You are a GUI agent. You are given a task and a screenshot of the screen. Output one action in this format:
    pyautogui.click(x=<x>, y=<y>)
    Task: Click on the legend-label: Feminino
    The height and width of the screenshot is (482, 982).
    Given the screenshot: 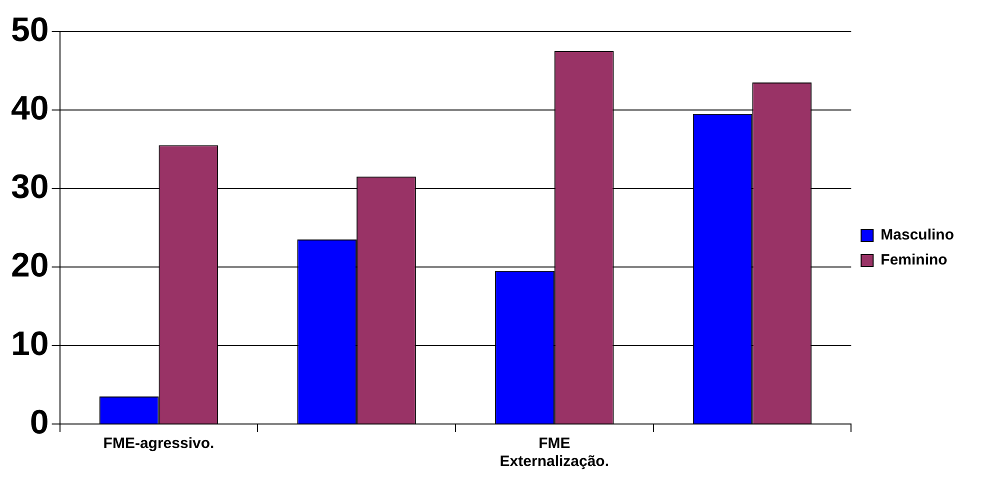 What is the action you would take?
    pyautogui.click(x=914, y=260)
    